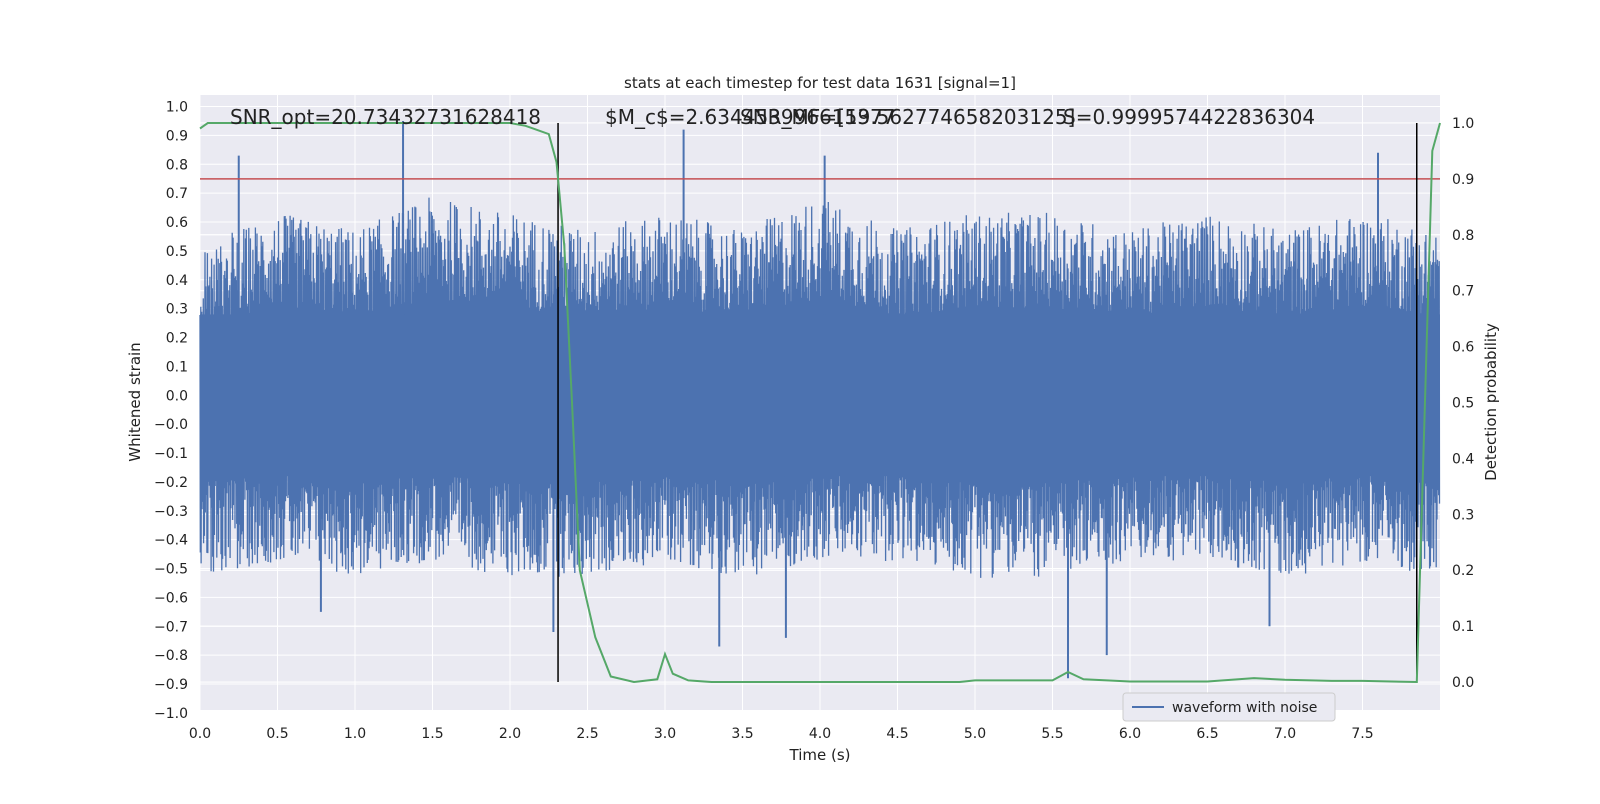  Describe the element at coordinates (200, 734) in the screenshot. I see `x-tick-label: 0.0` at that location.